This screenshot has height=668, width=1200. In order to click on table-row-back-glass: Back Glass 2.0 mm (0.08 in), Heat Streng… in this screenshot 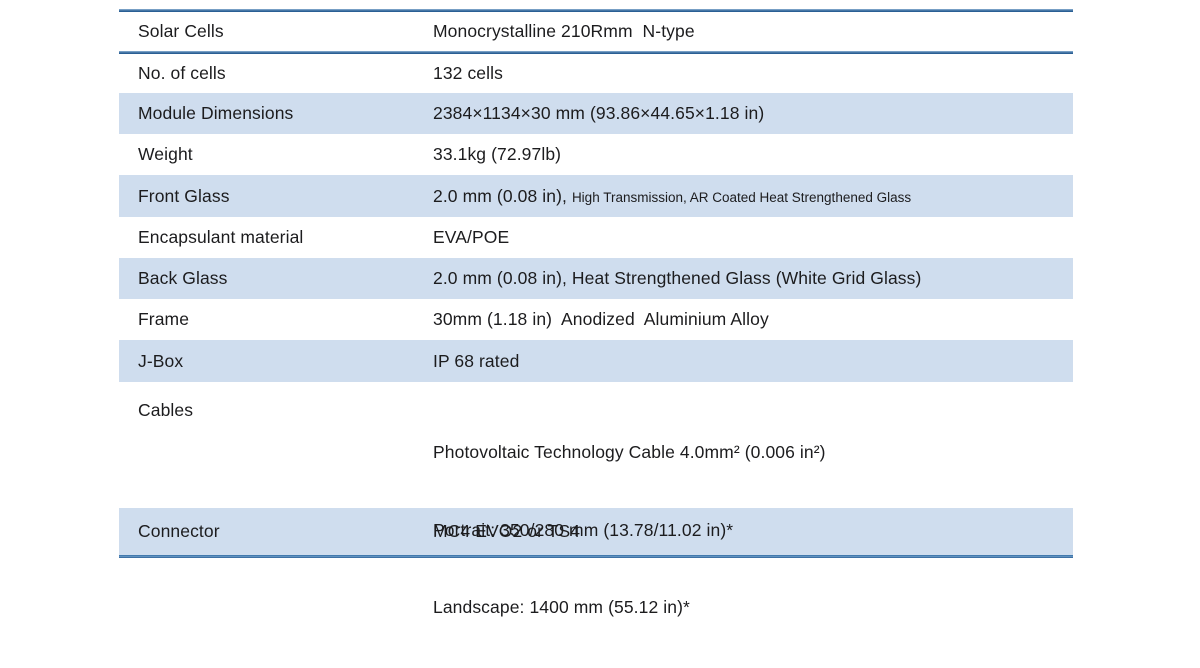, I will do `click(596, 278)`.